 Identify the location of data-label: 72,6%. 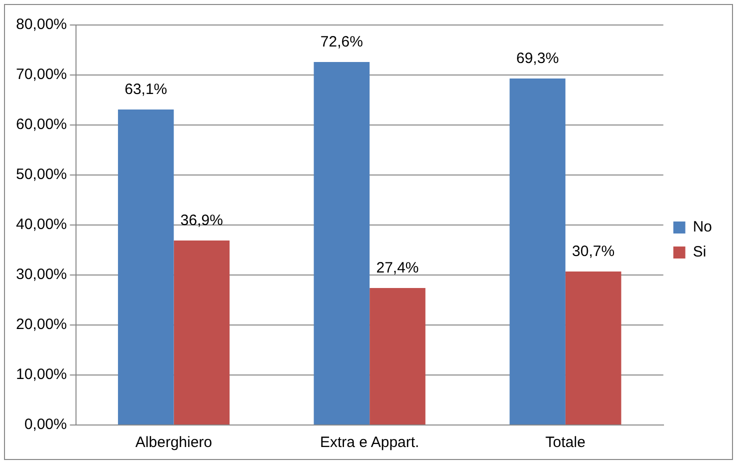
(341, 42).